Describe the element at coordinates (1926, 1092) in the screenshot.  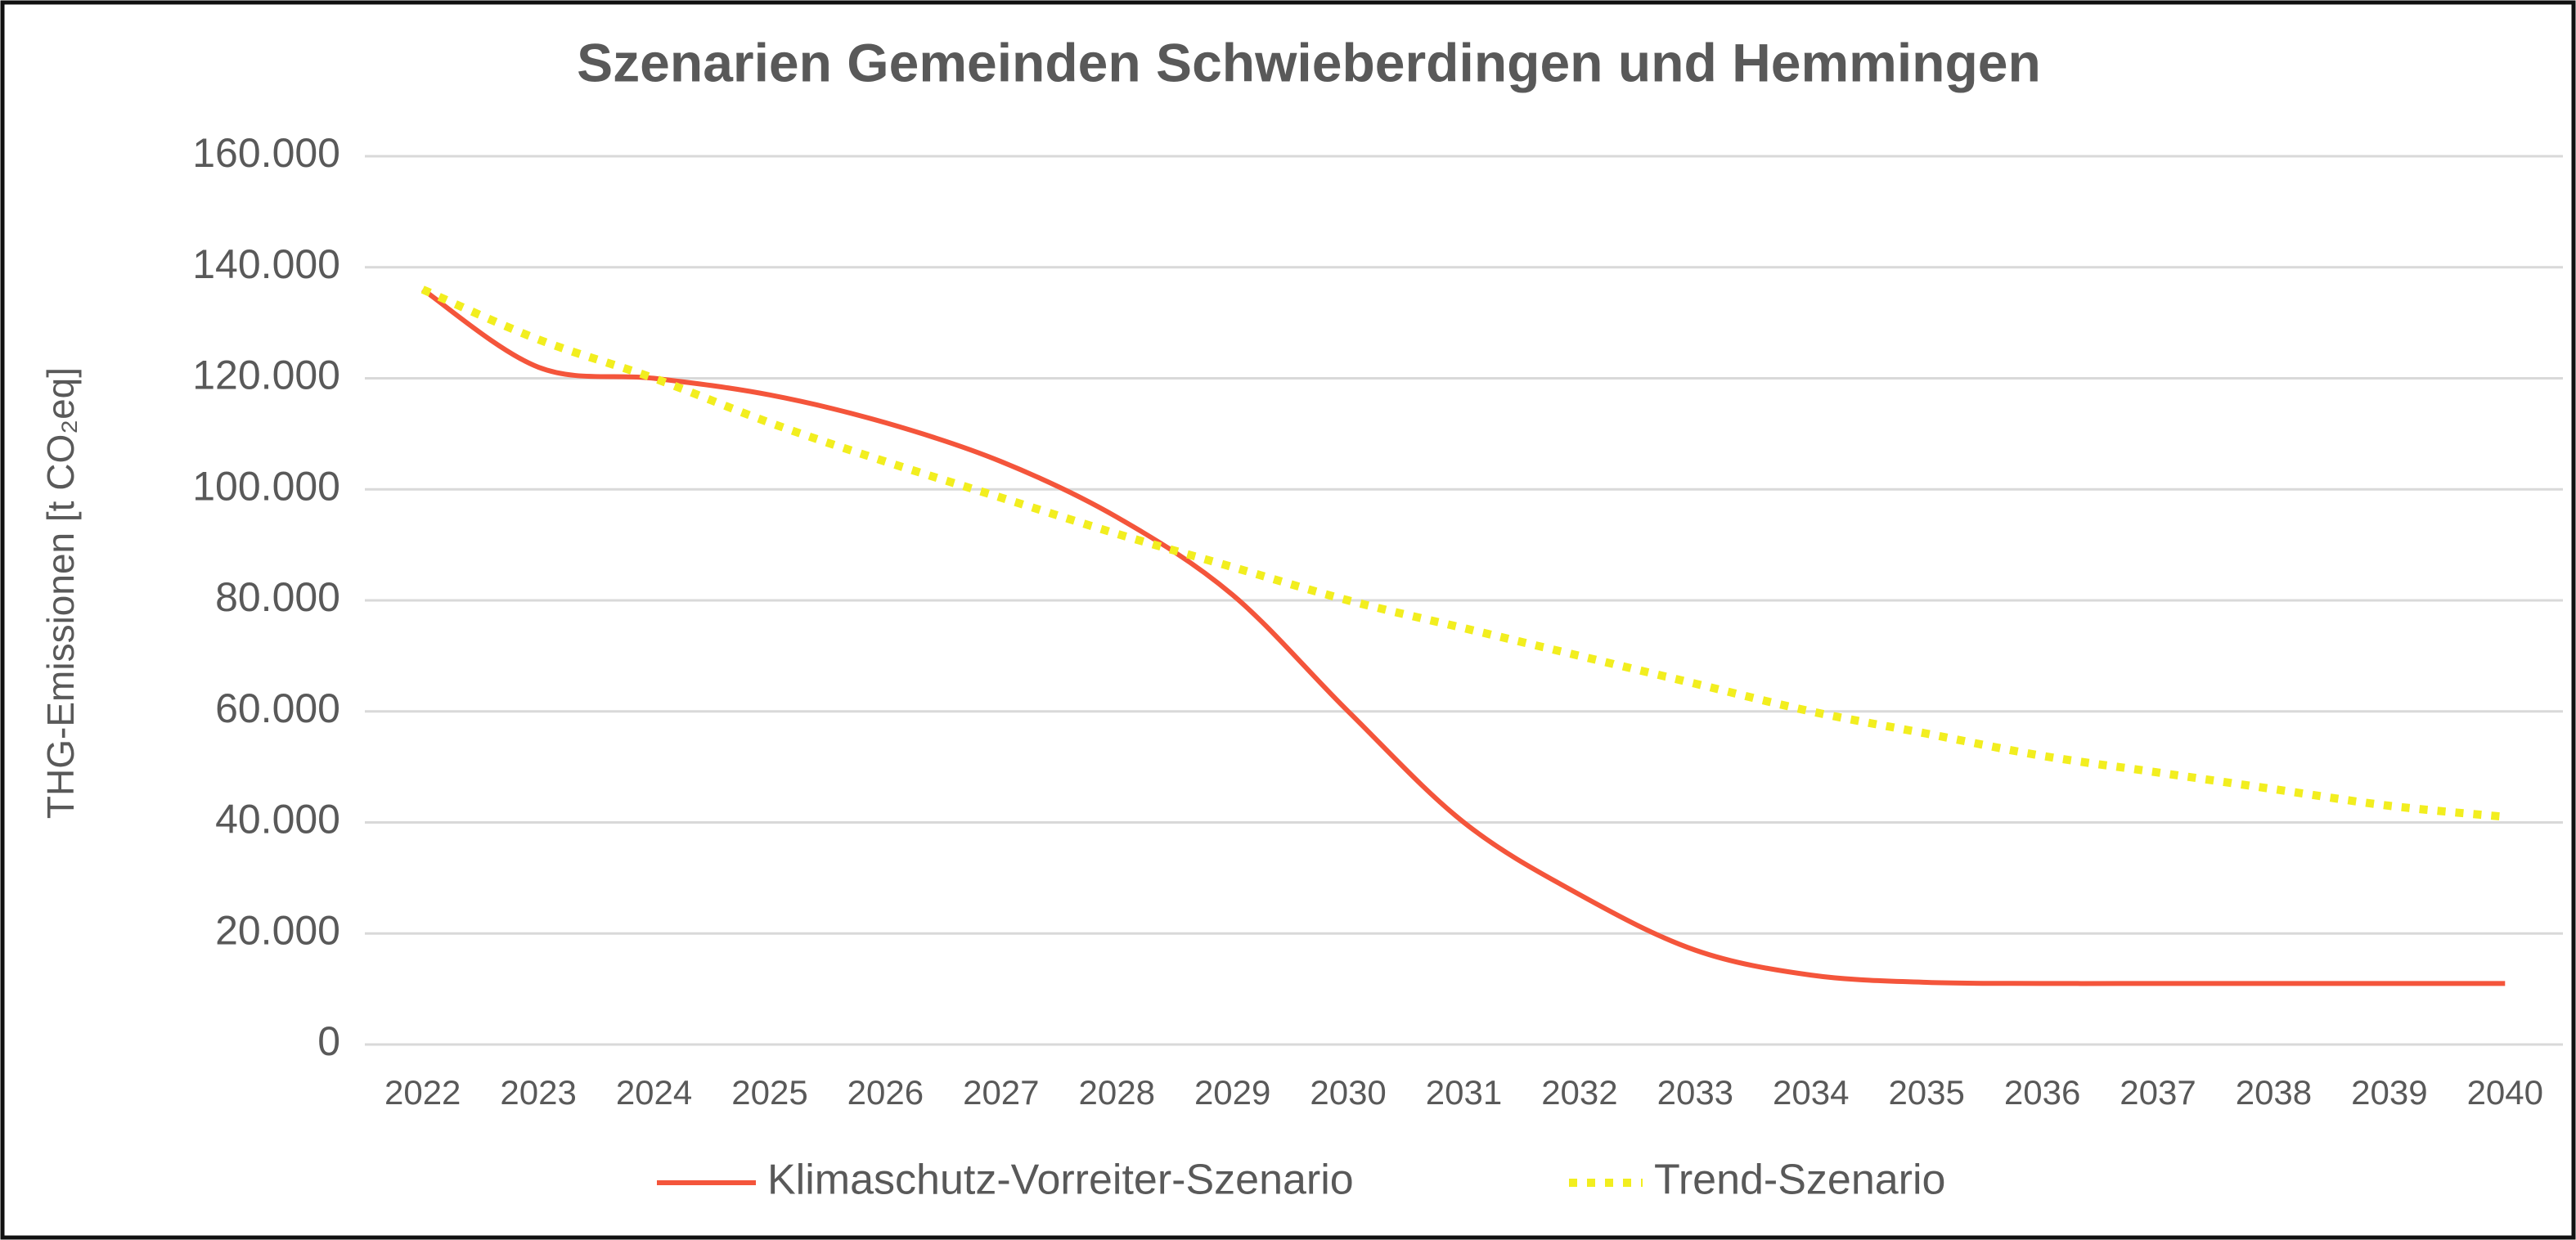
I see `x-tick-label: 2035` at that location.